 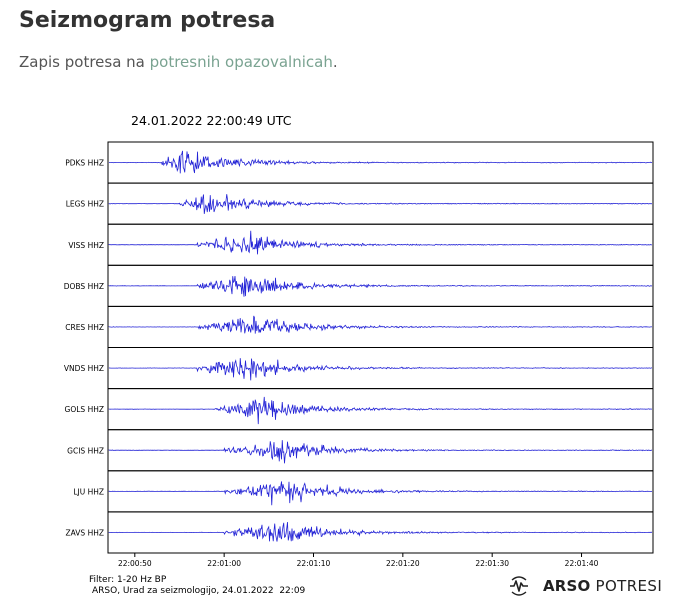 I want to click on trace-panel: LEGS HHZ, so click(x=360, y=203).